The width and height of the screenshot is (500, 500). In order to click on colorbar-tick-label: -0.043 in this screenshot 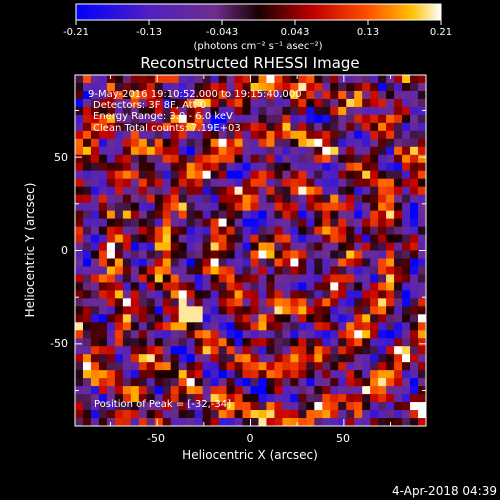, I will do `click(222, 32)`.